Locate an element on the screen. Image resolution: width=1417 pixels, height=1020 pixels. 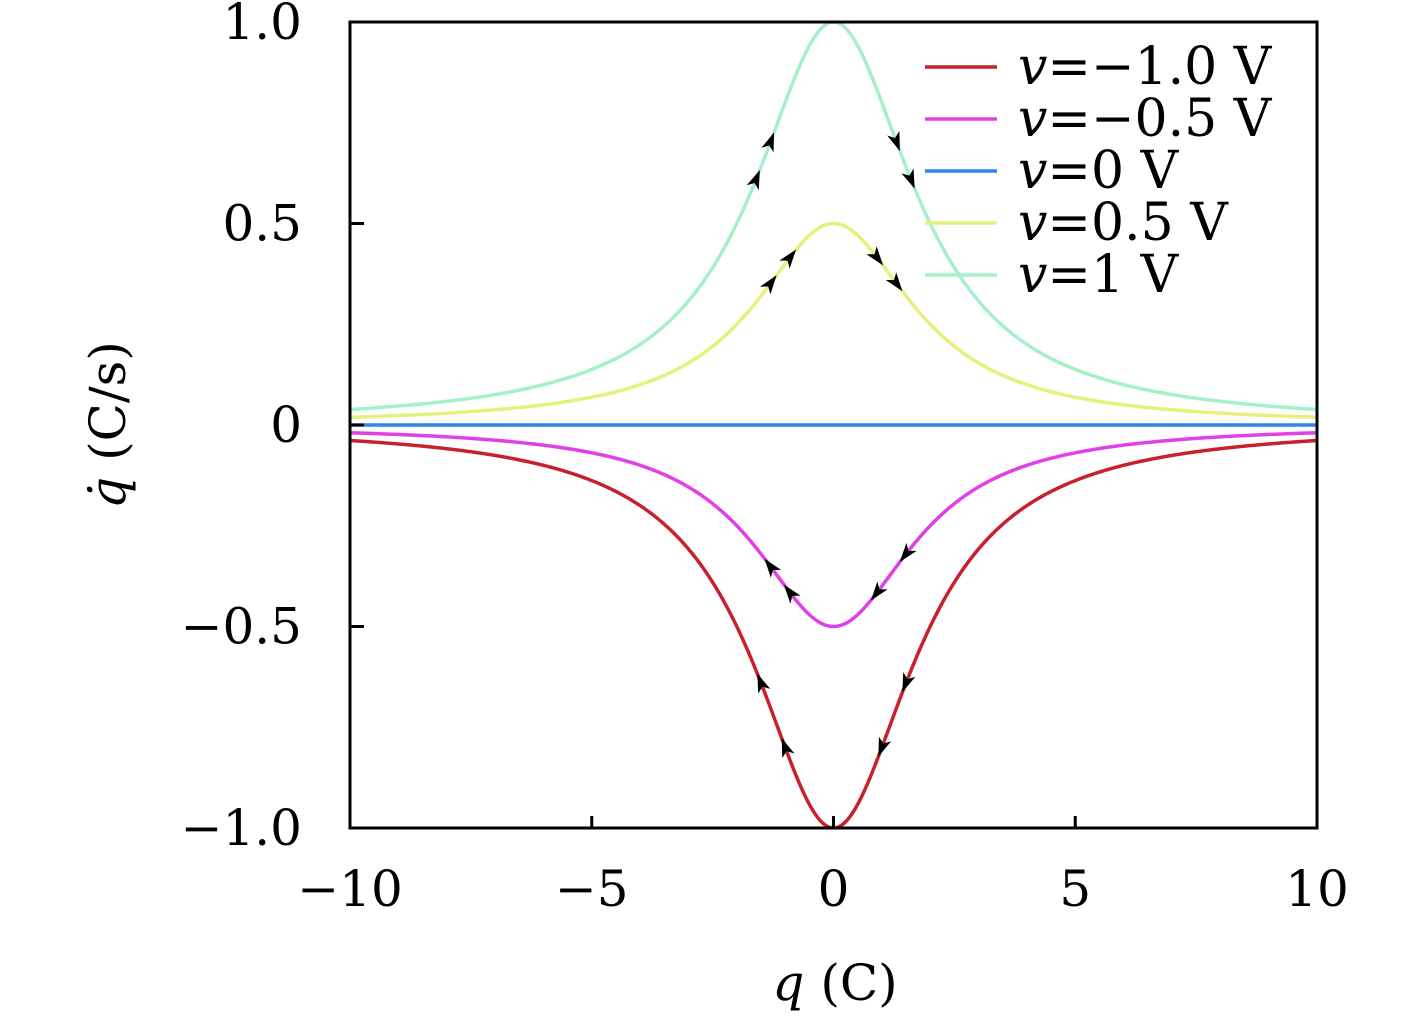
legend-entry-2: v=0 V is located at coordinates (1099, 171).